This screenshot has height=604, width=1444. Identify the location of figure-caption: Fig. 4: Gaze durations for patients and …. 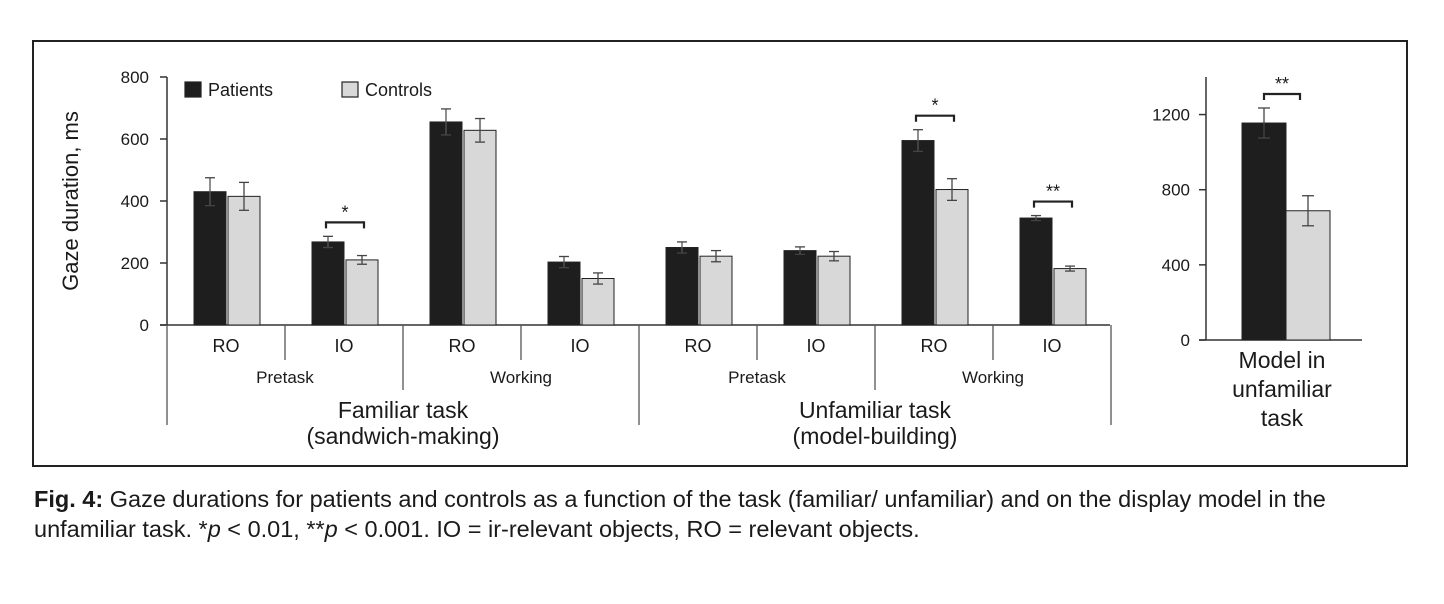
(724, 514).